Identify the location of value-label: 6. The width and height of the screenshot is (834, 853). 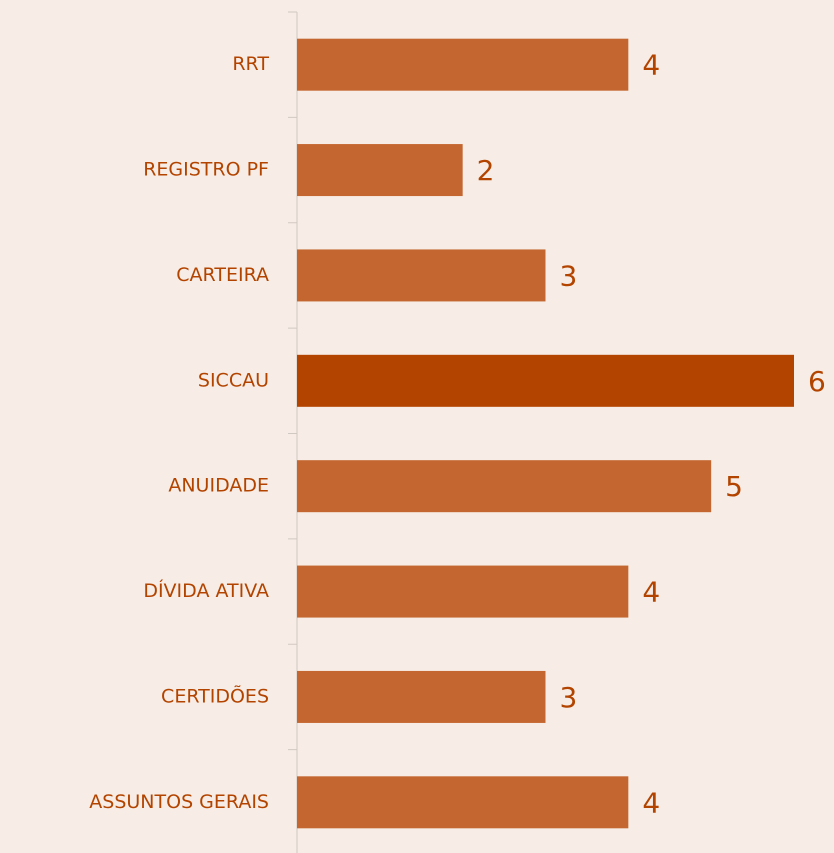
(817, 381).